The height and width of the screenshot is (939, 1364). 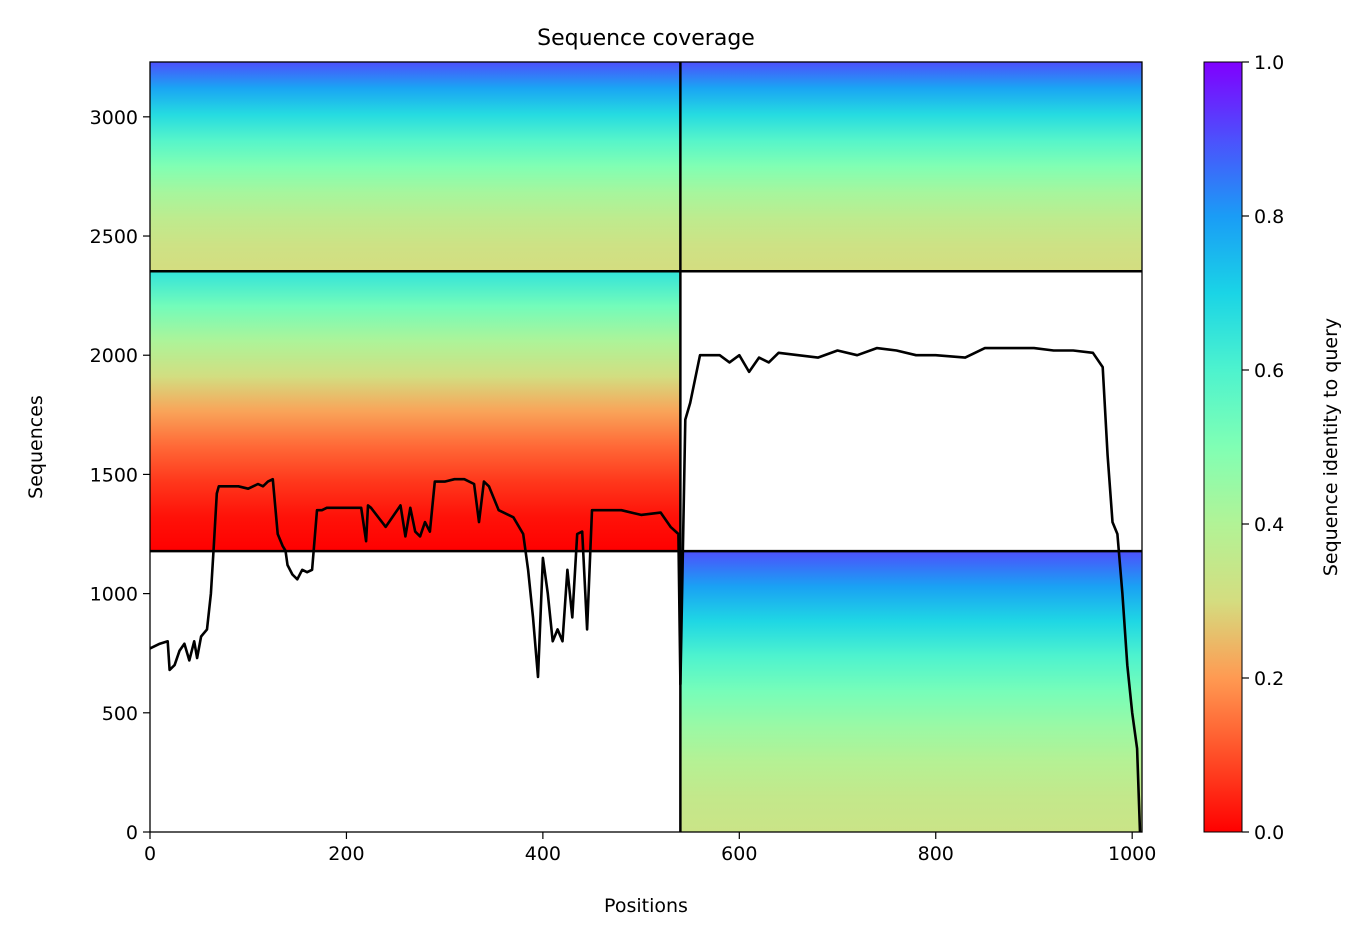 I want to click on y-axis-ticks: 0 500 1000 1500 2000 2500 3000, so click(x=120, y=475).